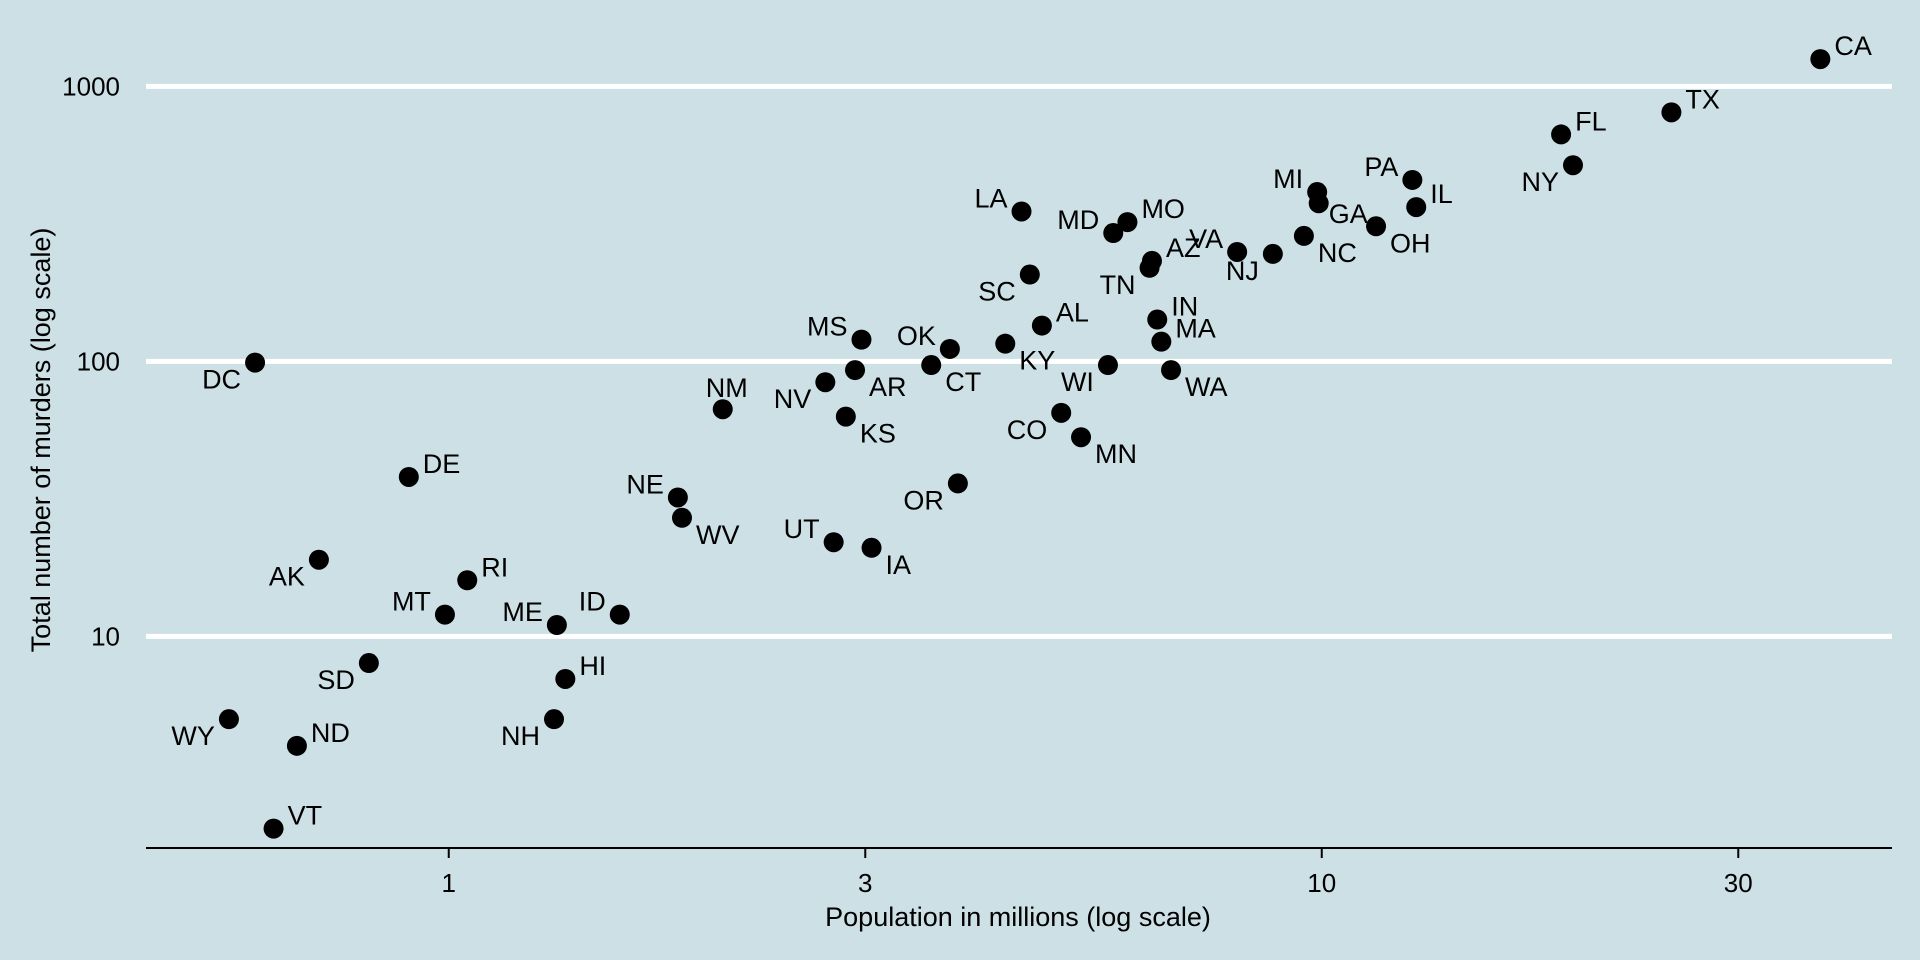 This screenshot has width=1920, height=960. What do you see at coordinates (1303, 235) in the screenshot?
I see `data-point-nc` at bounding box center [1303, 235].